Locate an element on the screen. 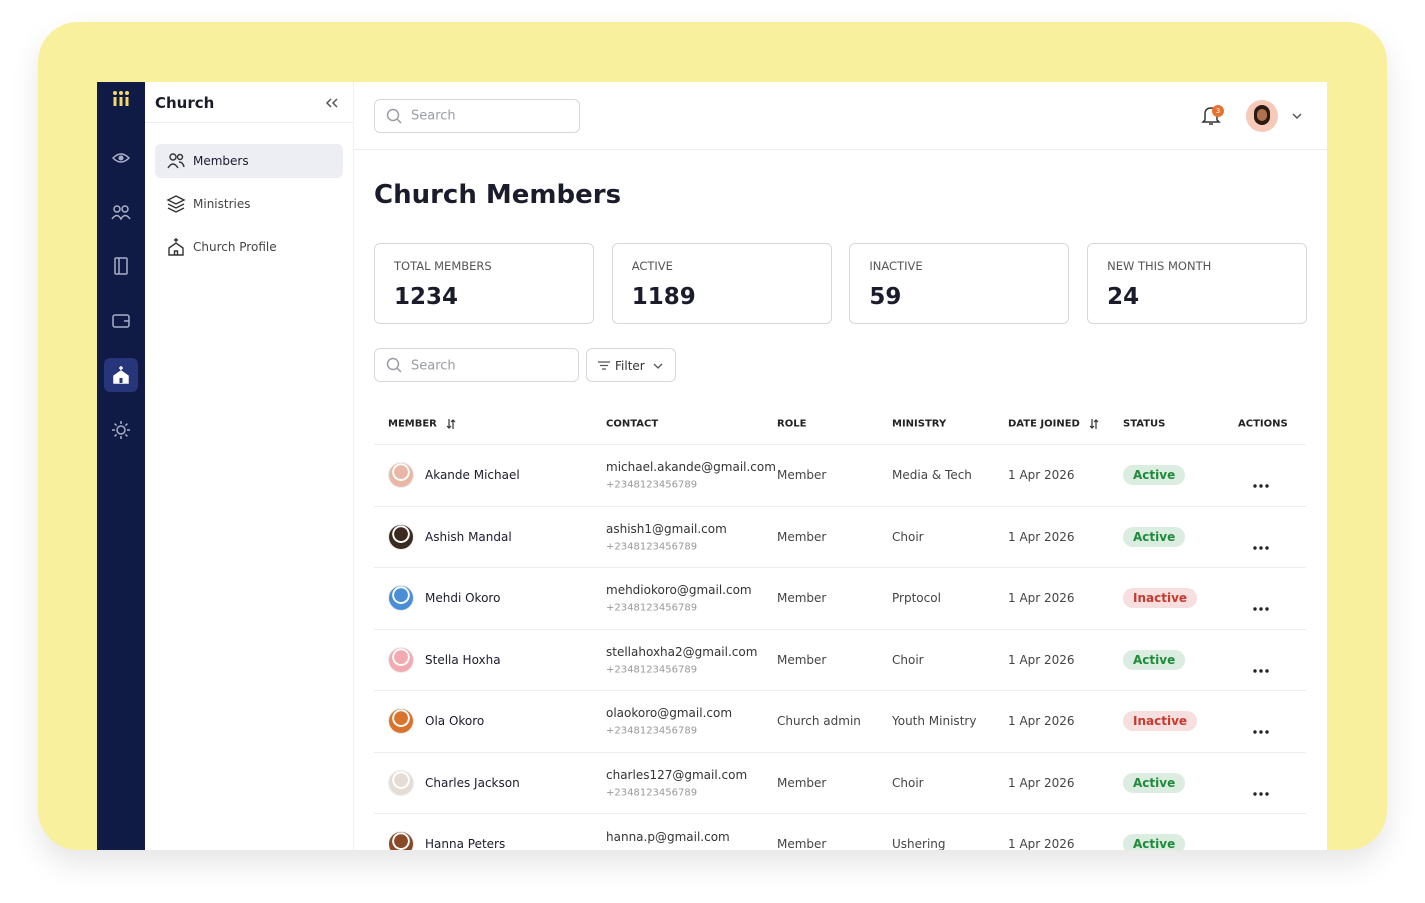  search-placeholder: Search is located at coordinates (433, 116).